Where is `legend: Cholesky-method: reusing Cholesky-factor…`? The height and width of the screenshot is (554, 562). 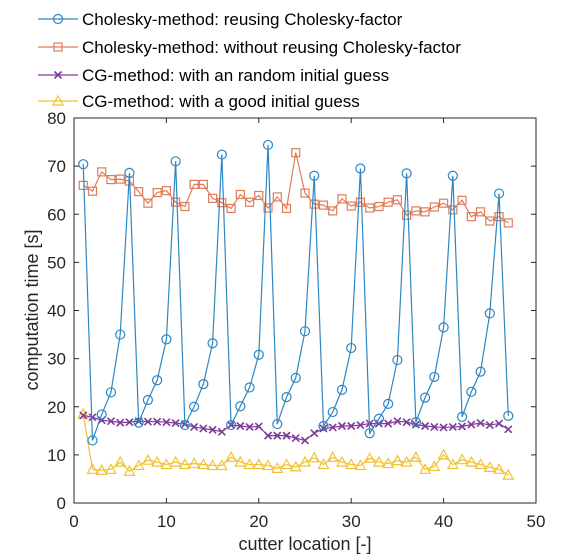 legend: Cholesky-method: reusing Cholesky-factor… is located at coordinates (249, 60).